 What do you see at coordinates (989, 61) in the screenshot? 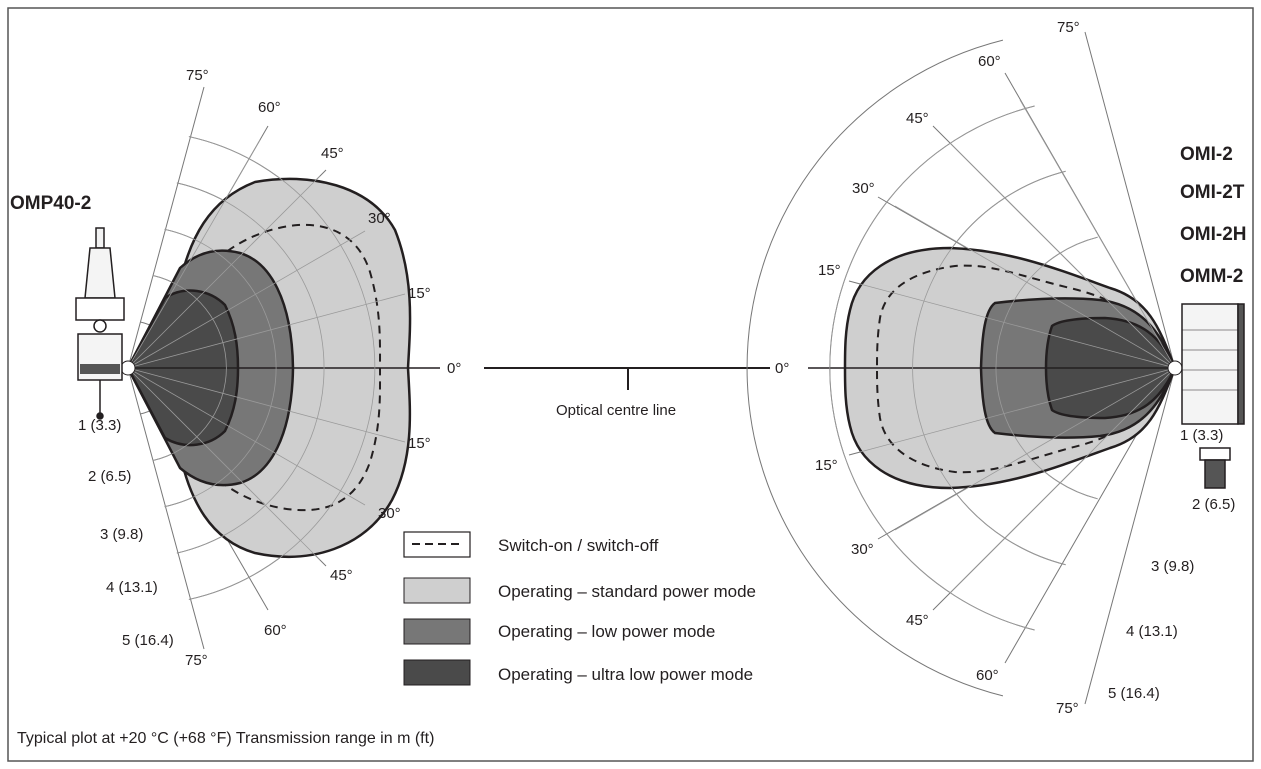
I see `right-angle-label-60-upper: 60°` at bounding box center [989, 61].